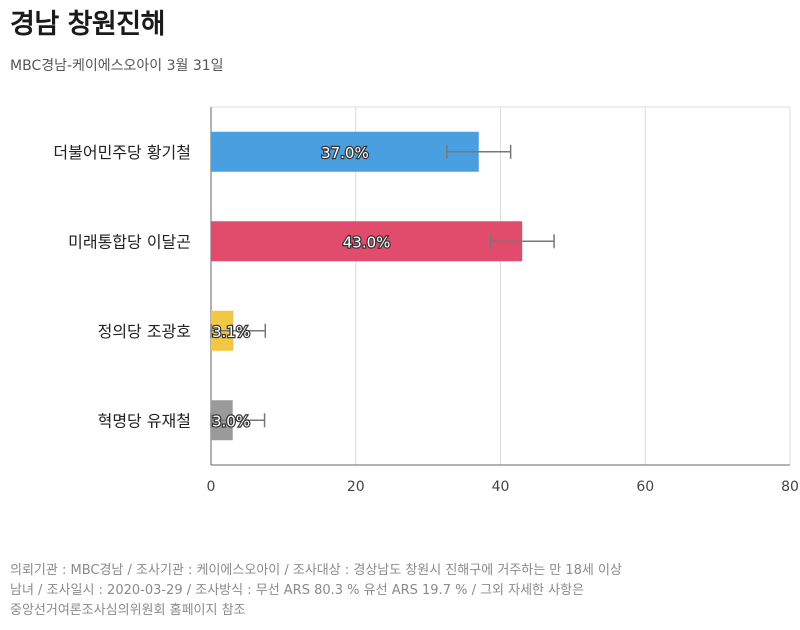 The height and width of the screenshot is (630, 800). Describe the element at coordinates (117, 66) in the screenshot. I see `chart-subtitle: MBC경남-케이에스오아이 3월 31일` at that location.